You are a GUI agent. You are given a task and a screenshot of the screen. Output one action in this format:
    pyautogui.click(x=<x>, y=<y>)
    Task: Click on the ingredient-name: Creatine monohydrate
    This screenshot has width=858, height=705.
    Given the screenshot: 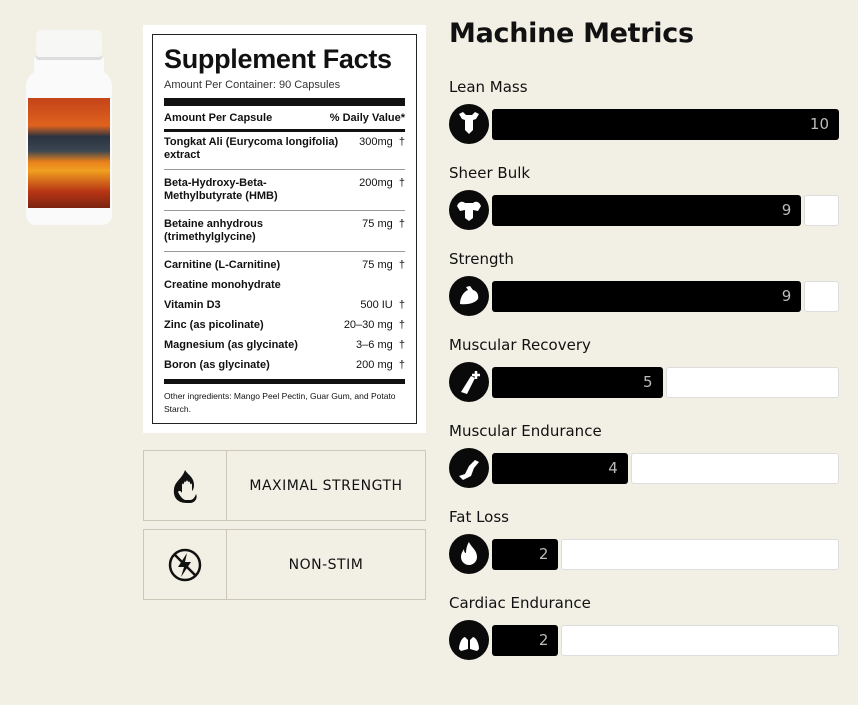 What is the action you would take?
    pyautogui.click(x=222, y=285)
    